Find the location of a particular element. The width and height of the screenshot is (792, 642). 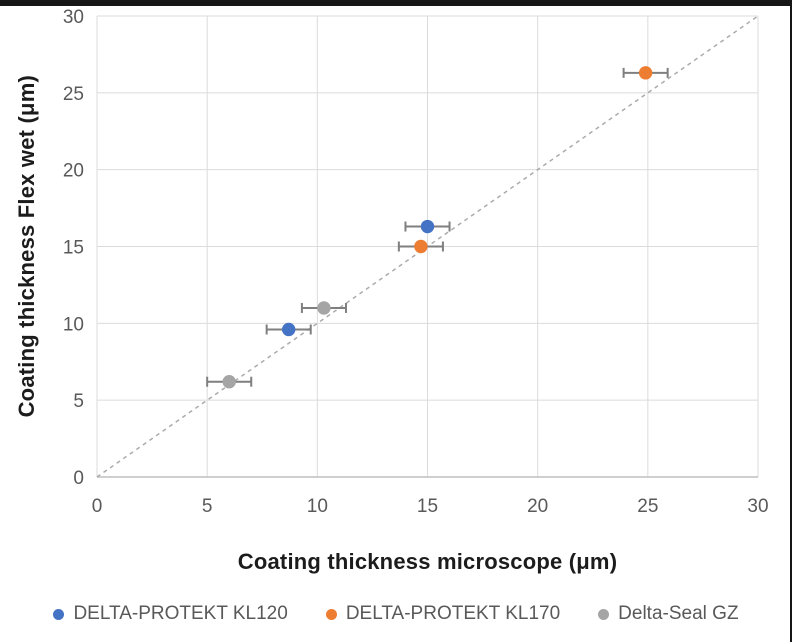

x-tick-label: 20 is located at coordinates (537, 506).